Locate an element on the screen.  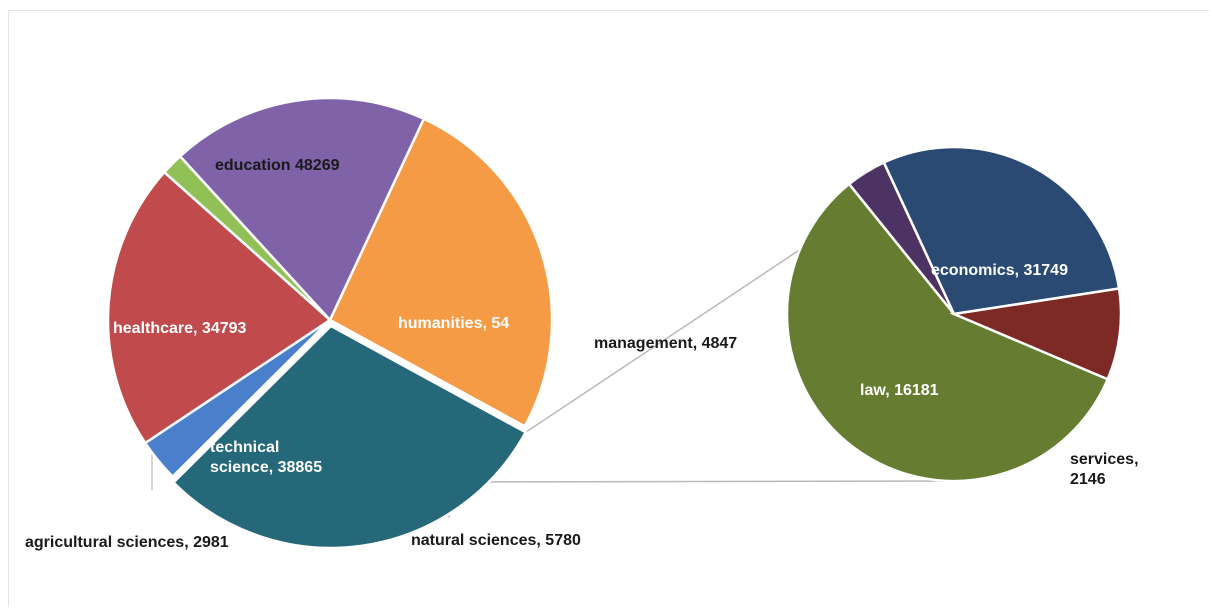
data-label-economics-31749: economics, 31749 is located at coordinates (999, 270).